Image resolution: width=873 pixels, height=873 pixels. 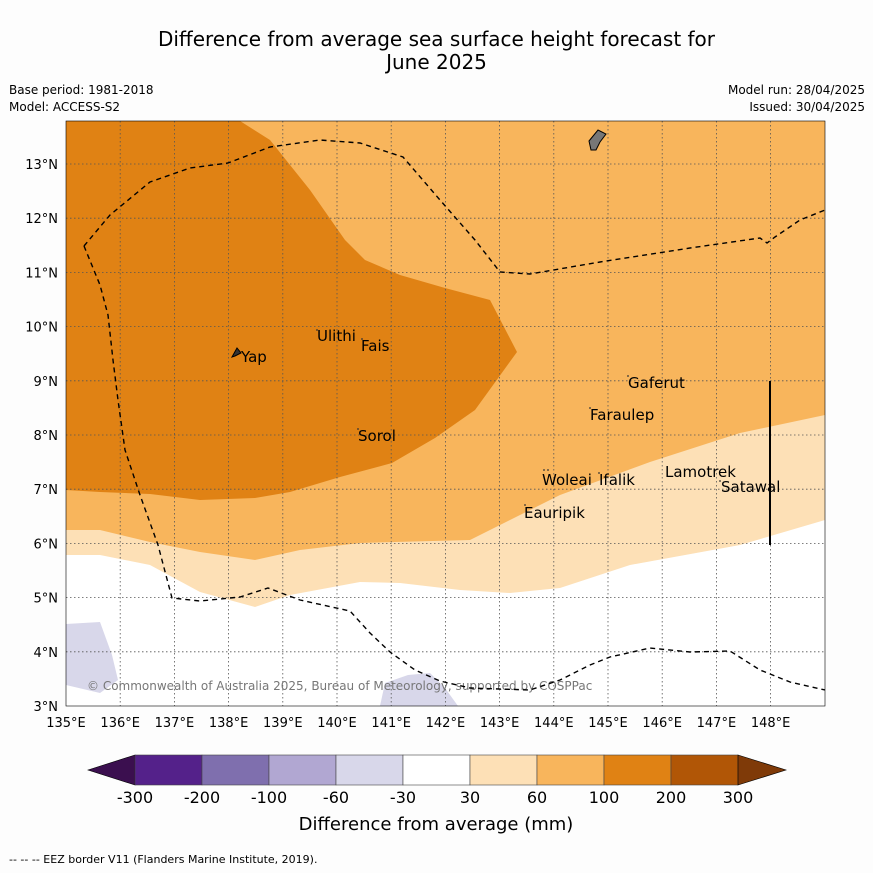 I want to click on place-label-ifalik: Ifalik, so click(x=617, y=480).